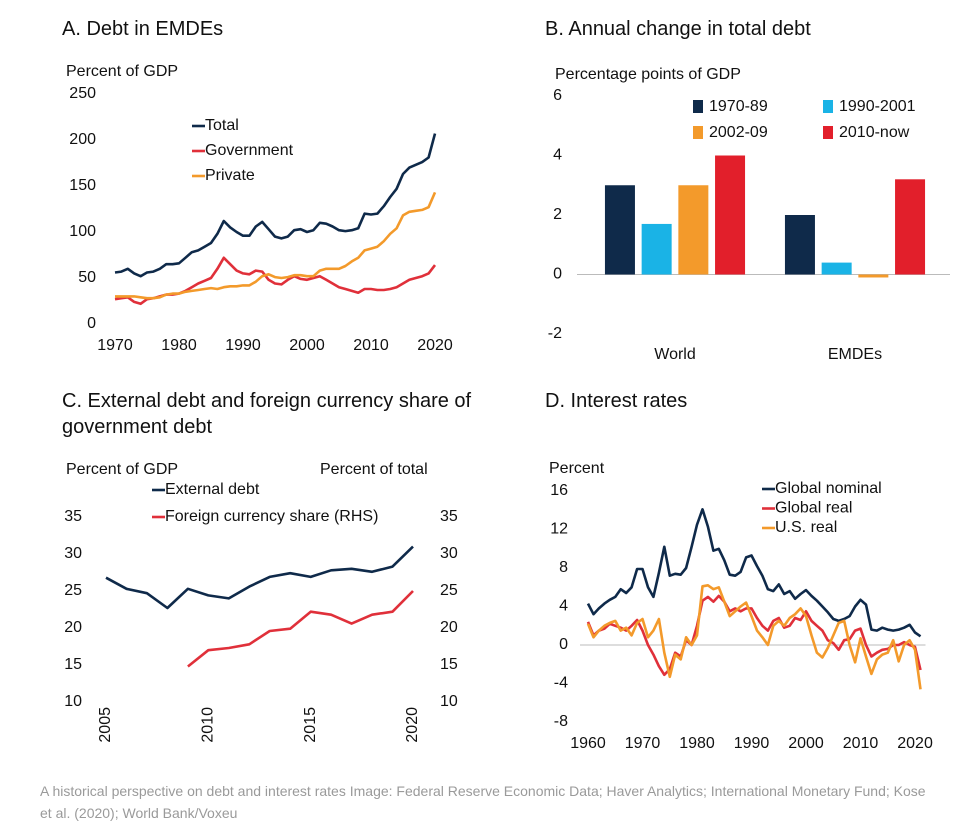 The image size is (954, 834). What do you see at coordinates (73, 590) in the screenshot?
I see `y-tick-label: 25` at bounding box center [73, 590].